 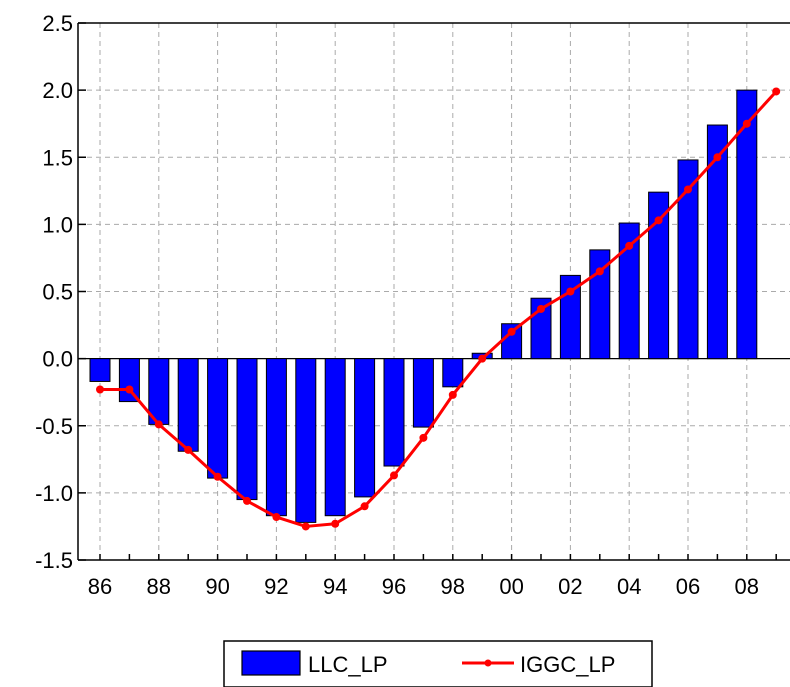 I want to click on x-tick-label: 94, so click(x=335, y=586).